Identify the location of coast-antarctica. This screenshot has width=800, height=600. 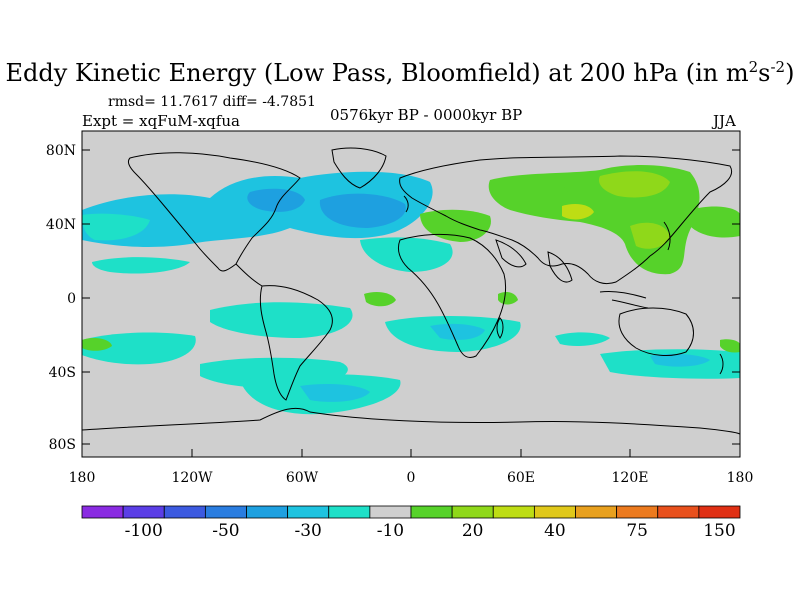
(411, 421).